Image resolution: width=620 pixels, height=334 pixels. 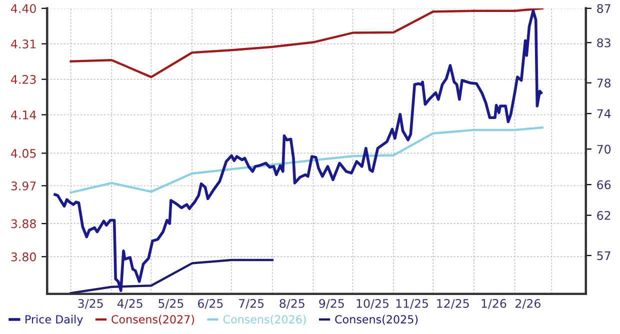 I want to click on x-tick-label: 1/26, so click(x=494, y=303).